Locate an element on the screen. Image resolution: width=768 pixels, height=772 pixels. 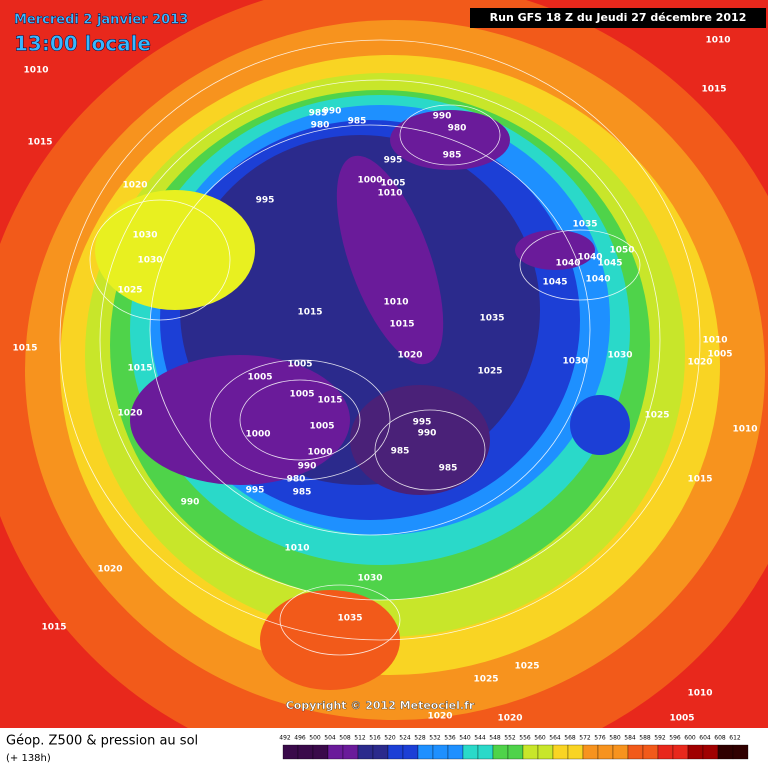
scale-label: 608 is located at coordinates (720, 738).